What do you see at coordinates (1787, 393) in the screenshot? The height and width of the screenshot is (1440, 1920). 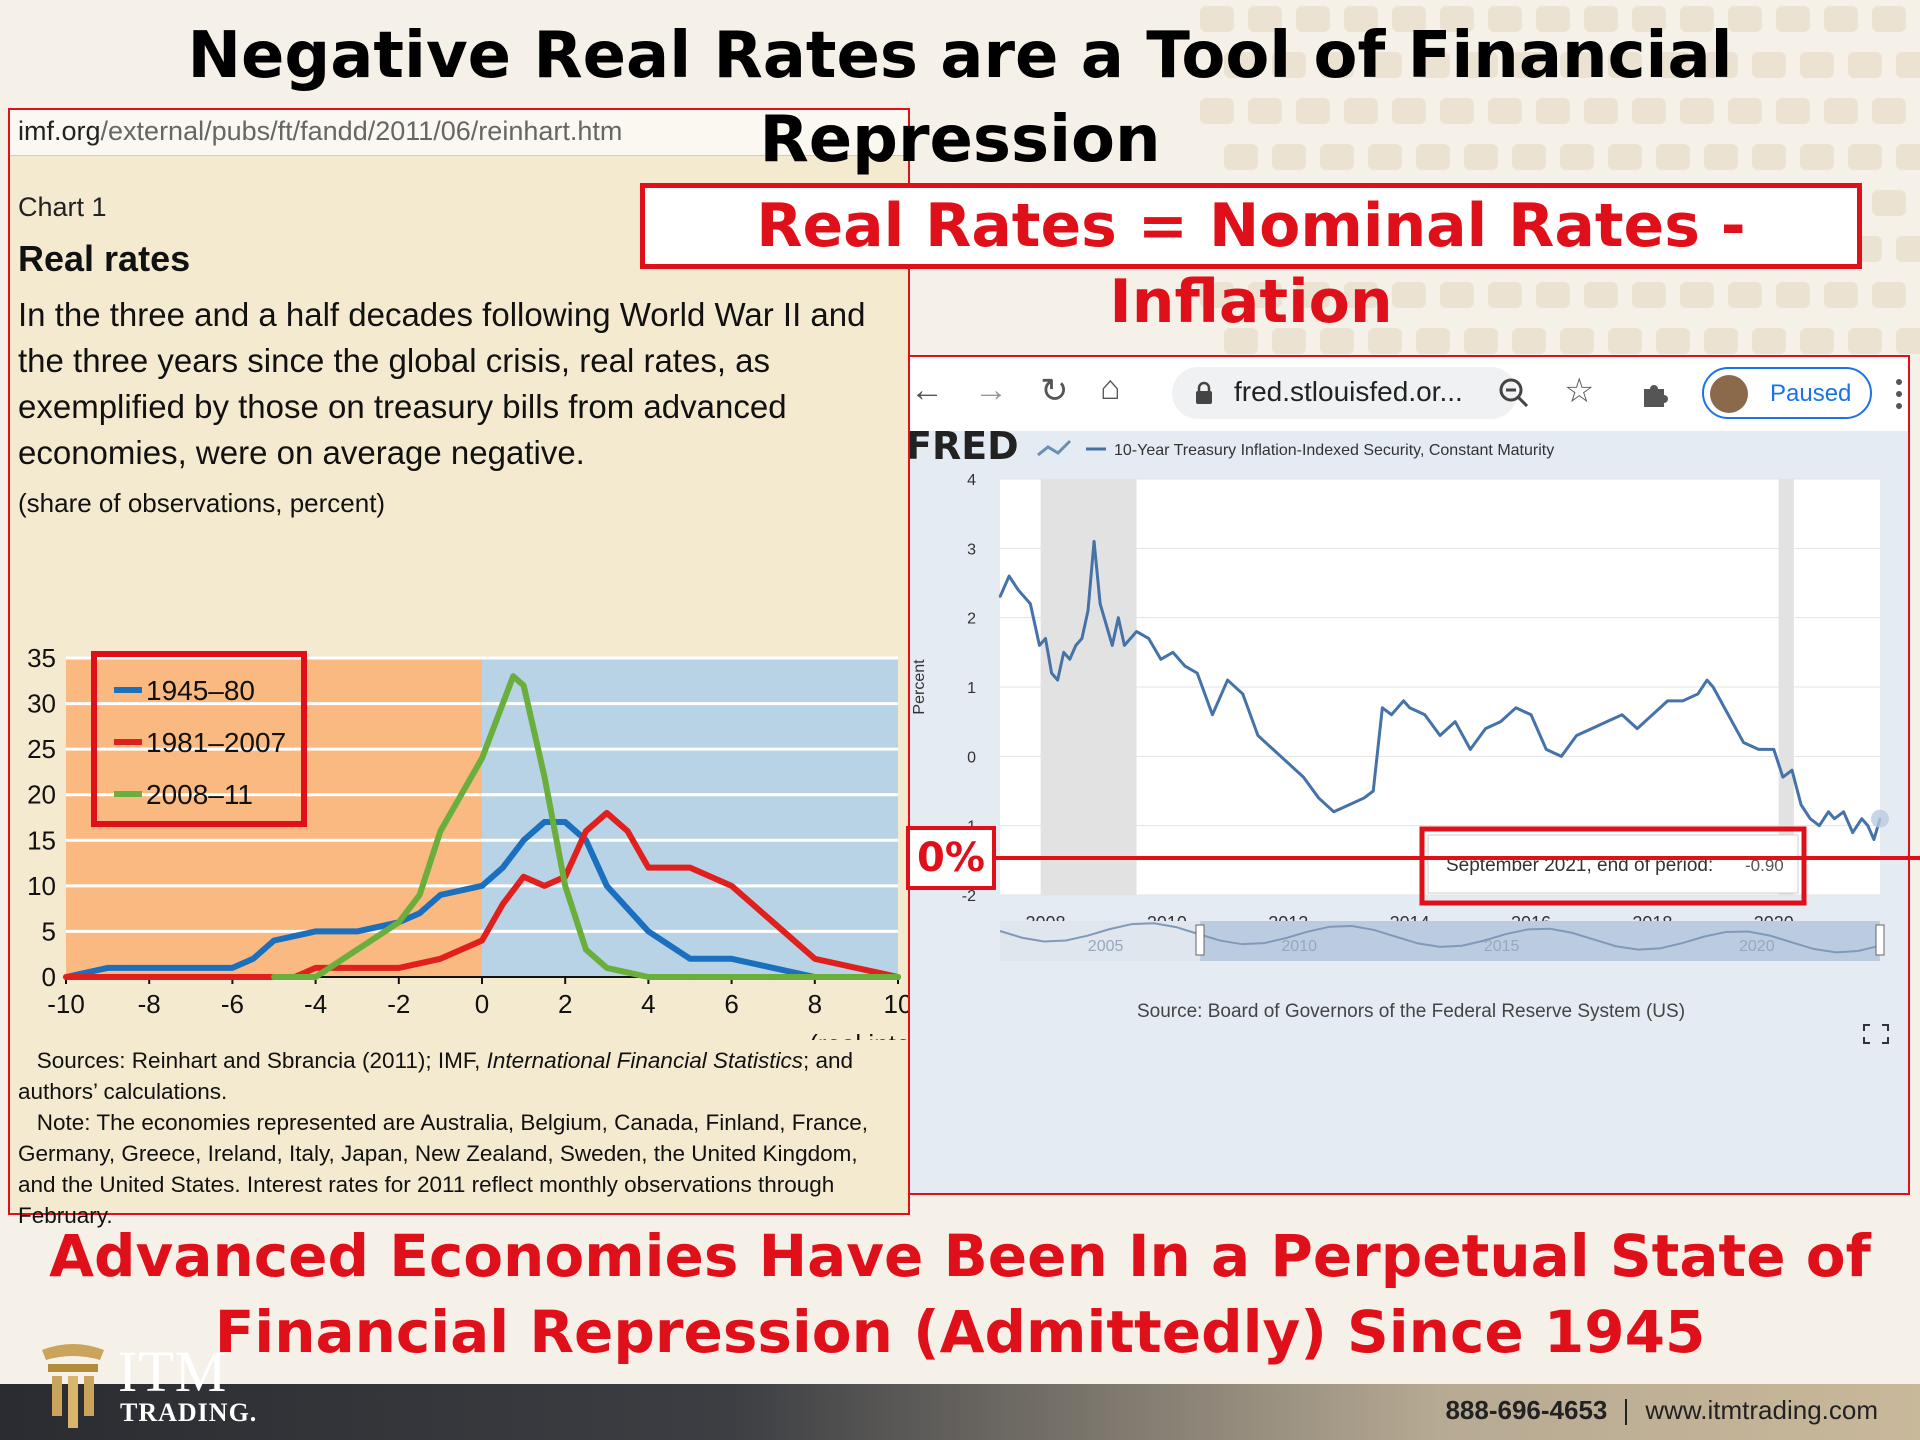 I see `profile-button: Paused` at bounding box center [1787, 393].